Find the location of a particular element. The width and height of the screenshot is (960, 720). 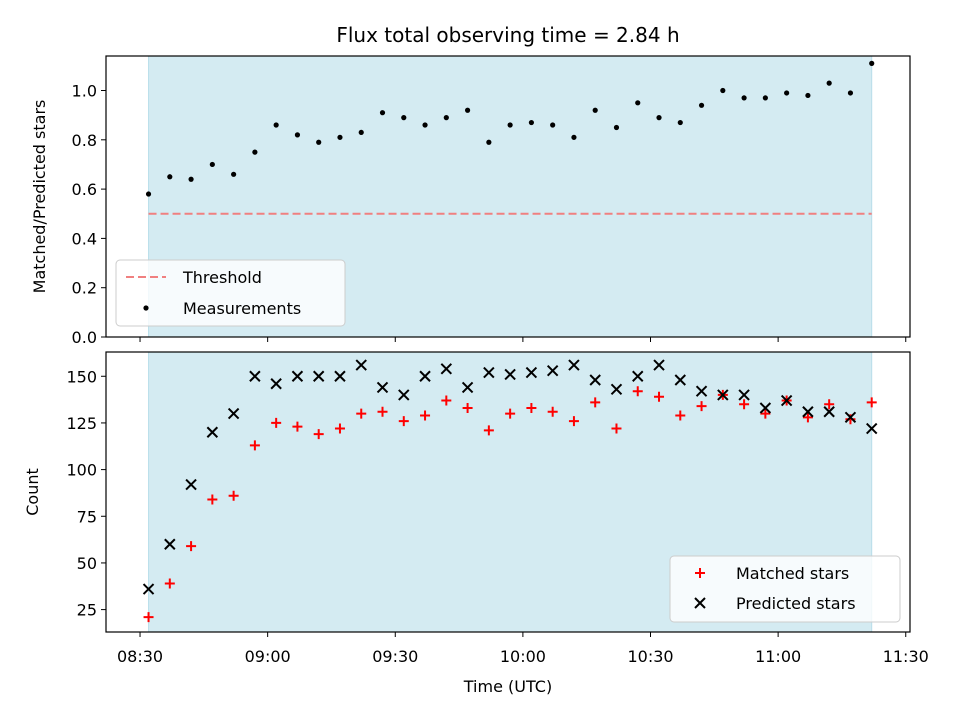

y-tick-label: 0.0 is located at coordinates (84, 337).